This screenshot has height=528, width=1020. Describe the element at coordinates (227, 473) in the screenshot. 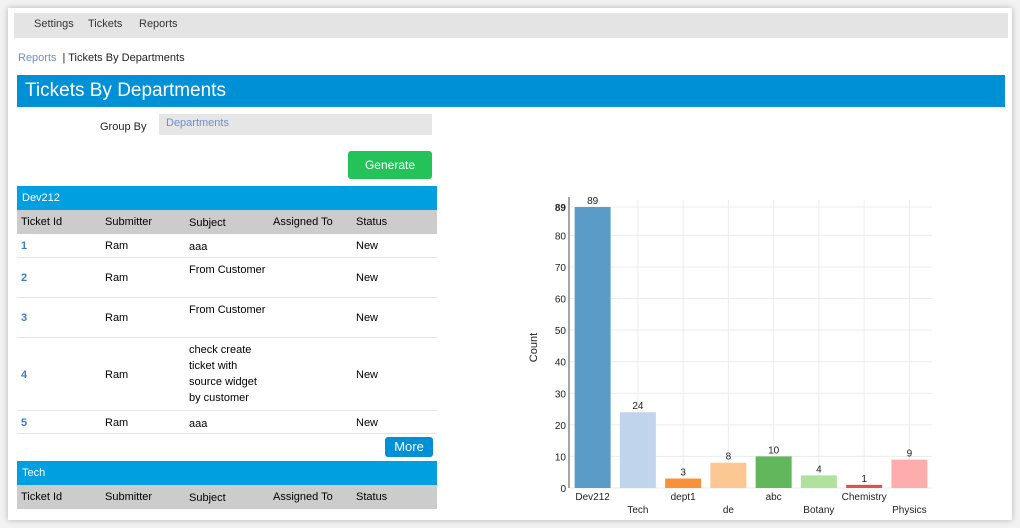

I see `group-header: Tech` at that location.